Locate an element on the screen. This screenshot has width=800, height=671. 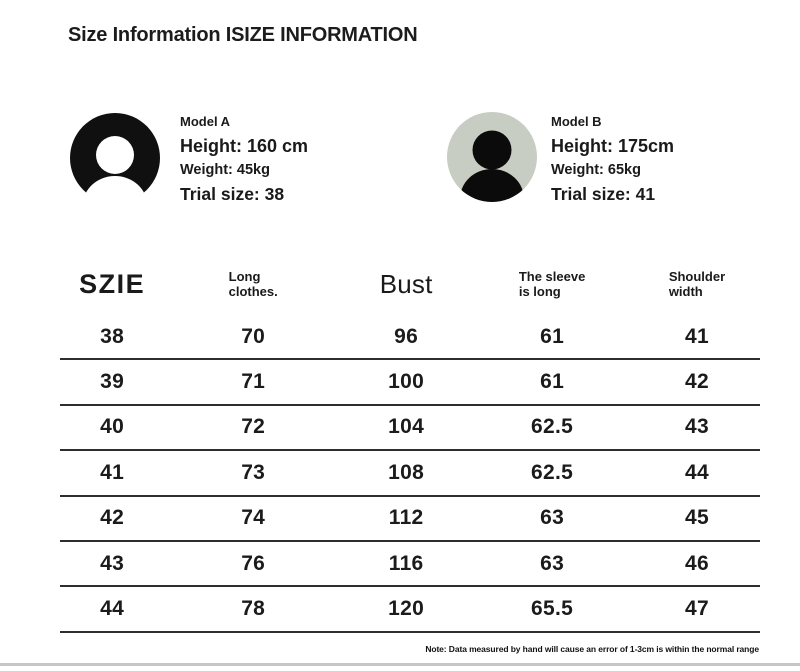
bottom-divider is located at coordinates (400, 664).